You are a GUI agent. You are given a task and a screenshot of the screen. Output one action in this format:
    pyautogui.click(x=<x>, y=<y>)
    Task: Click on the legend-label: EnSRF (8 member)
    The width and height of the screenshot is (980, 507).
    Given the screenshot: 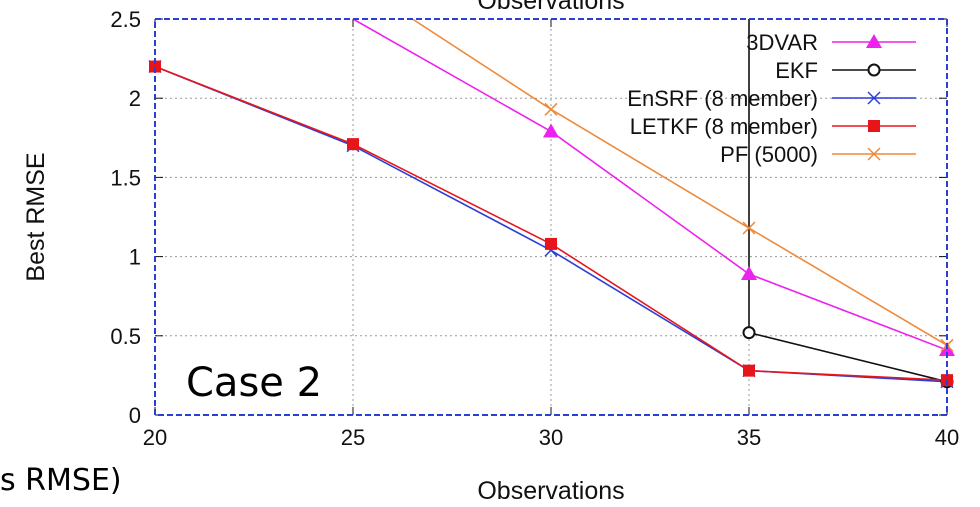 What is the action you would take?
    pyautogui.click(x=722, y=98)
    